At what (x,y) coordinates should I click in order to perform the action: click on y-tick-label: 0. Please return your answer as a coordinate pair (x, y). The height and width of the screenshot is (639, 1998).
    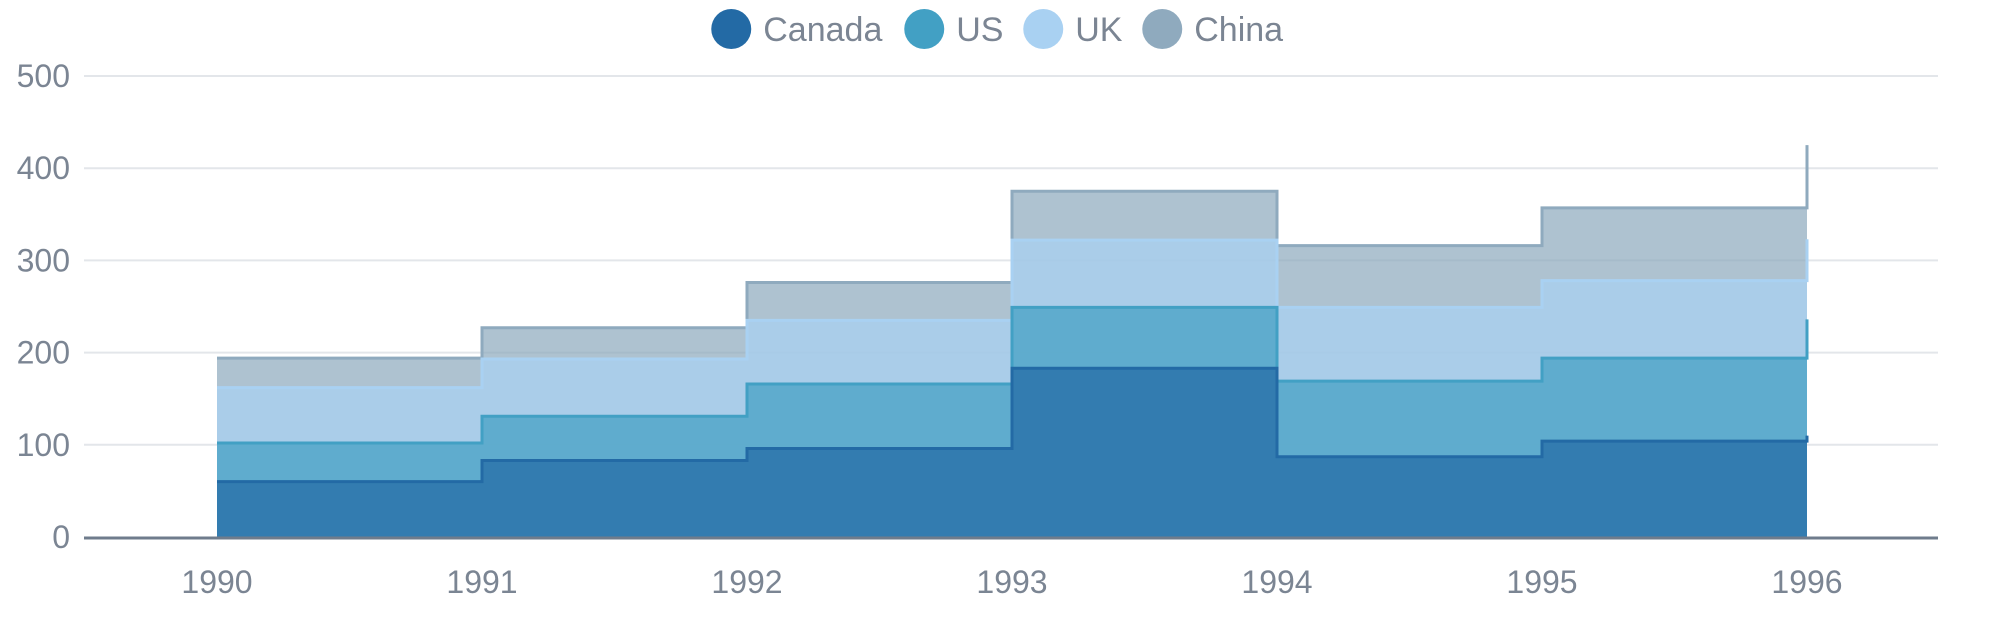
    Looking at the image, I should click on (61, 537).